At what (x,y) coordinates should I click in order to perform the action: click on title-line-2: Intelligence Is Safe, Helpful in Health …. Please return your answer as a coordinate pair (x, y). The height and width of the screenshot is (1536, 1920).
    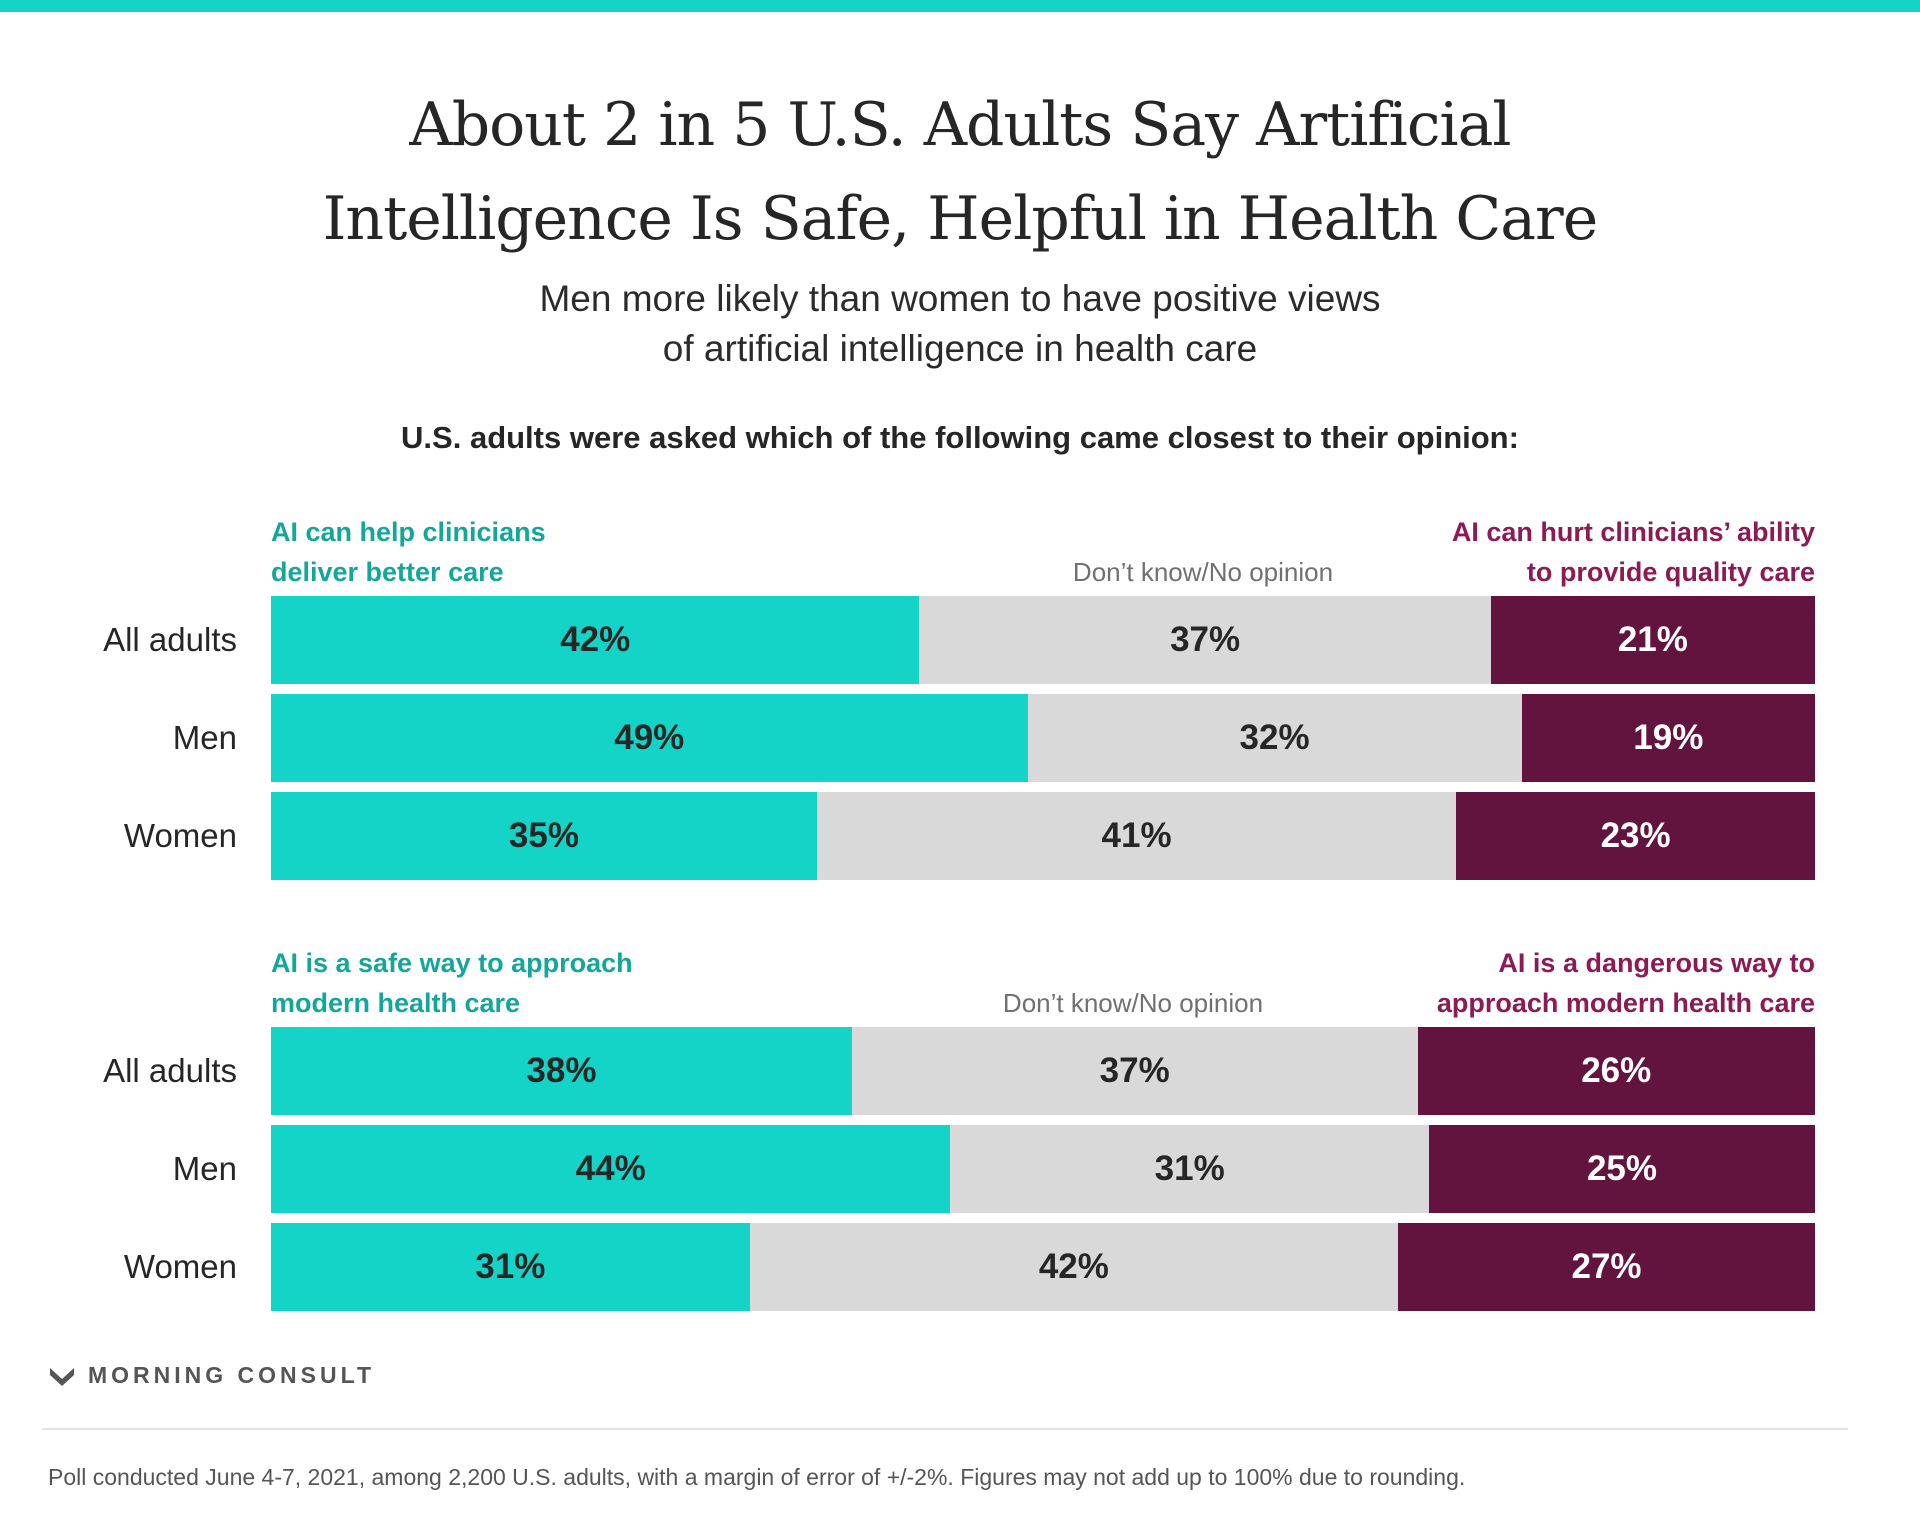
    Looking at the image, I should click on (960, 219).